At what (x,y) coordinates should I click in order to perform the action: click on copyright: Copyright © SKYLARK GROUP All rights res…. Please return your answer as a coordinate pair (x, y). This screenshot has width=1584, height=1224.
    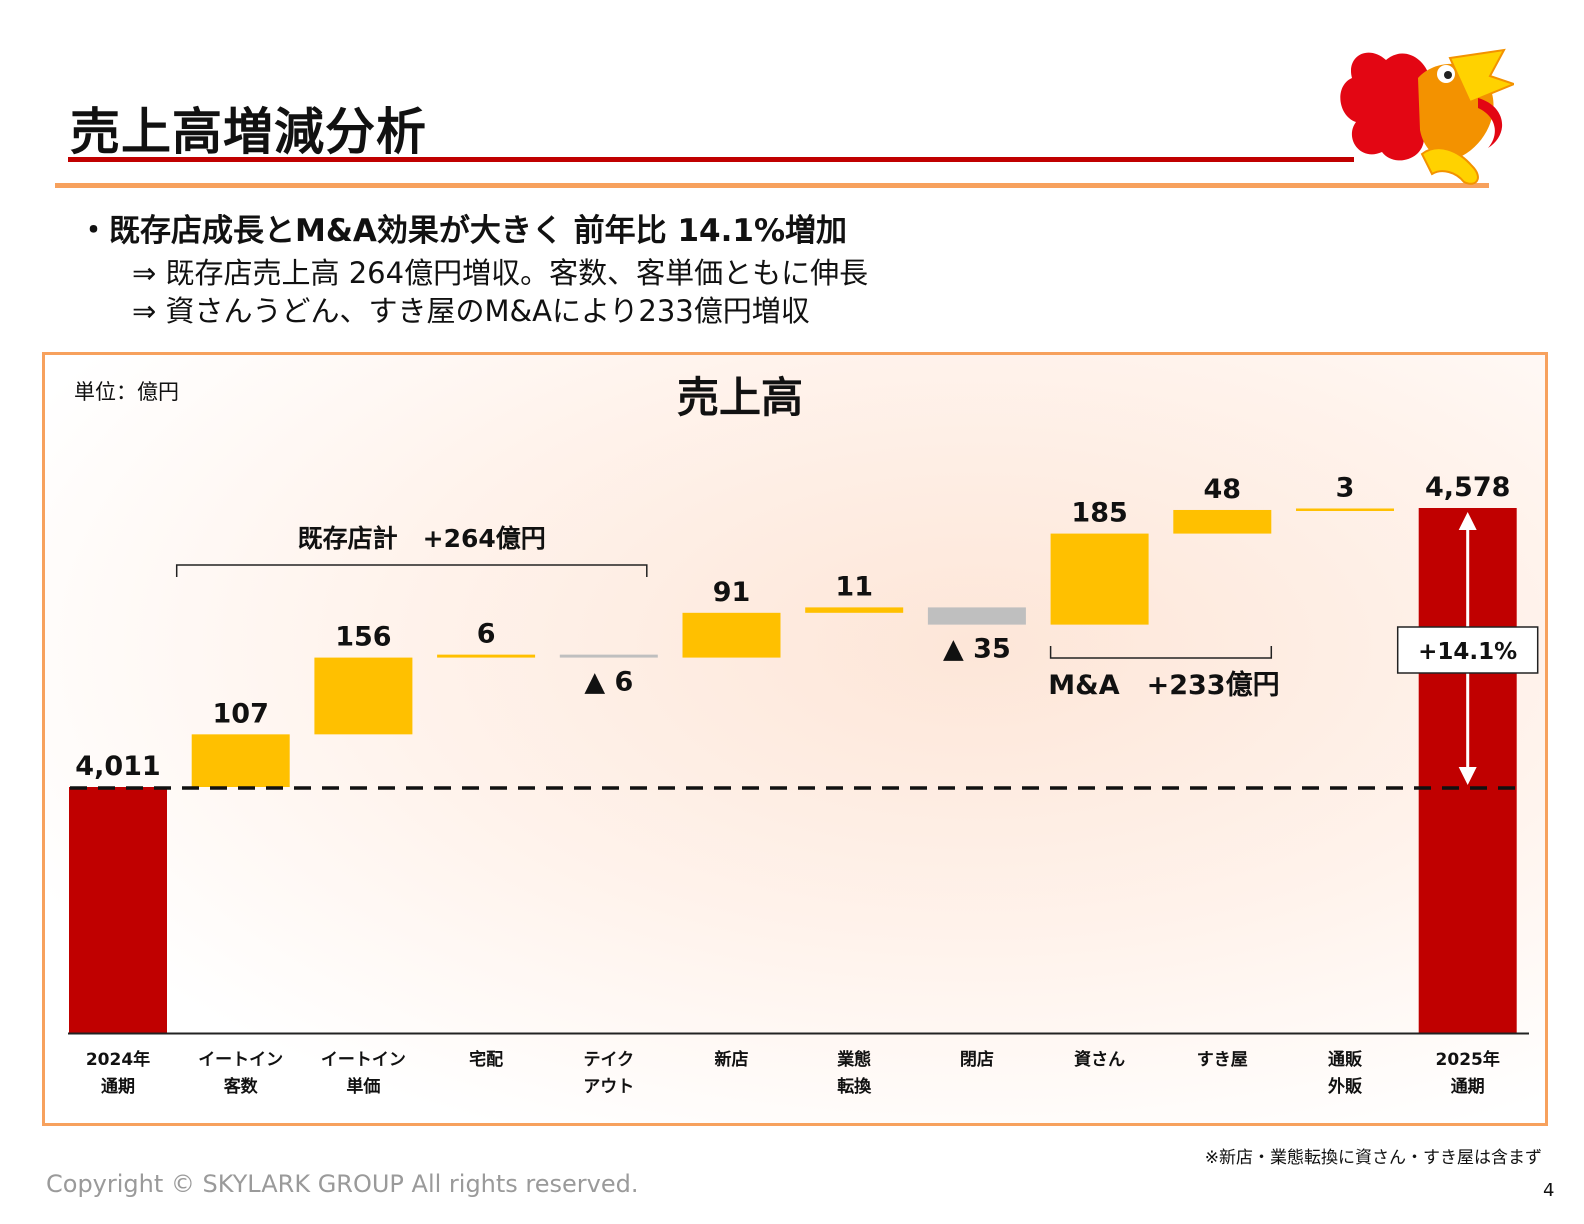
    Looking at the image, I should click on (342, 1184).